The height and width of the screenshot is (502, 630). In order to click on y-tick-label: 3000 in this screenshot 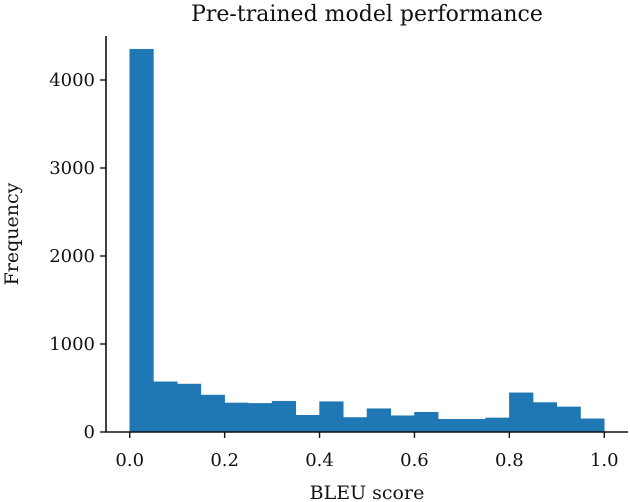, I will do `click(72, 168)`.